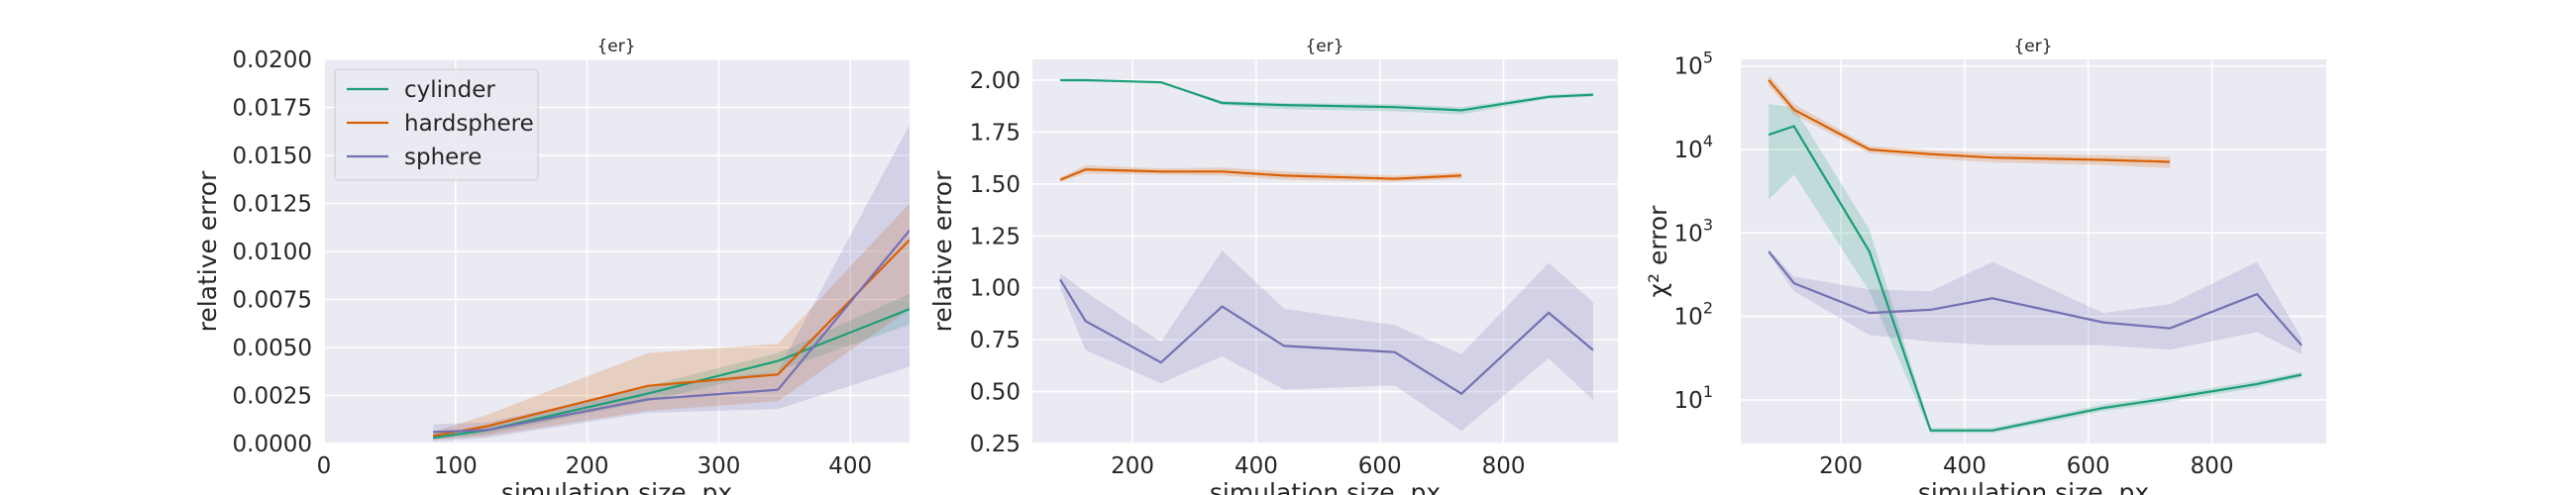 This screenshot has height=495, width=2576. Describe the element at coordinates (272, 301) in the screenshot. I see `y-tick-label: 0.0075` at that location.